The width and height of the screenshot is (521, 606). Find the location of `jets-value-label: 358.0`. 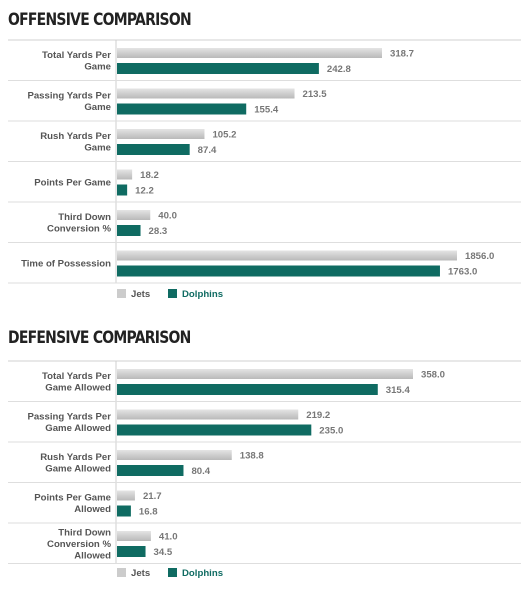

jets-value-label: 358.0 is located at coordinates (433, 375).